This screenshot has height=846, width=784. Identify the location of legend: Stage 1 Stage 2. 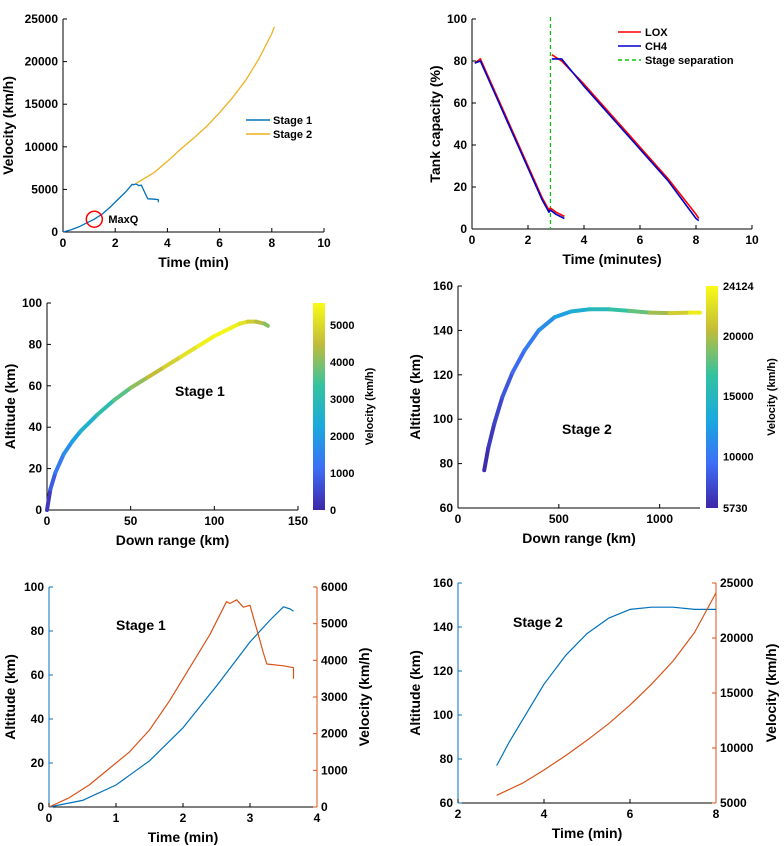
(279, 128).